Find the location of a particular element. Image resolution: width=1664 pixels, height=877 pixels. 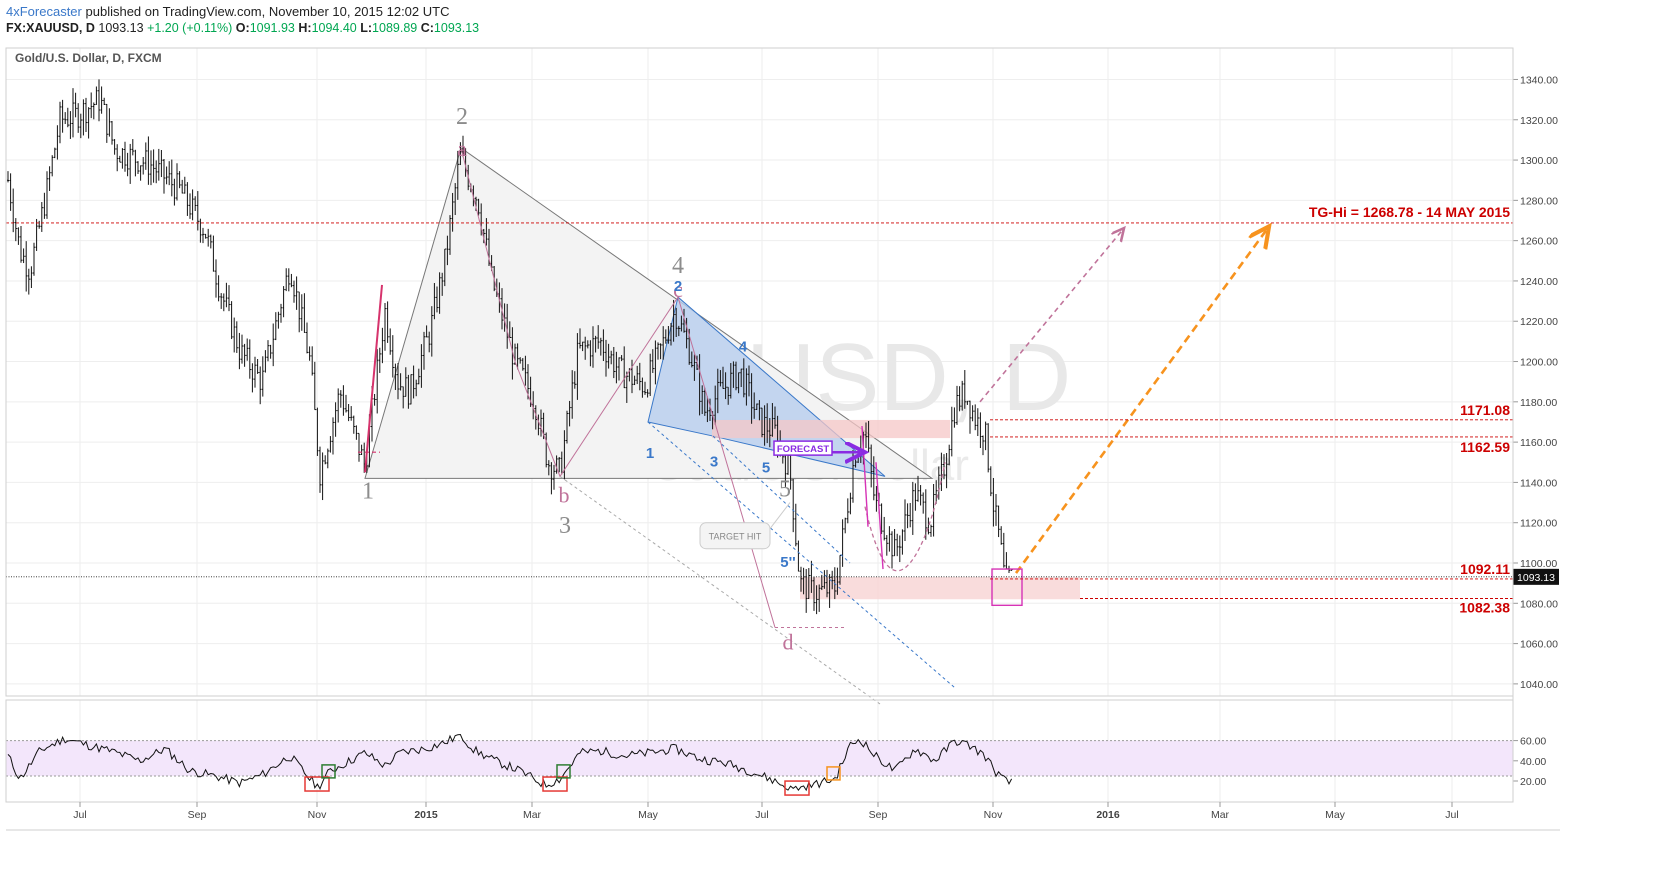

wave-blue-label: 5'' is located at coordinates (787, 562).